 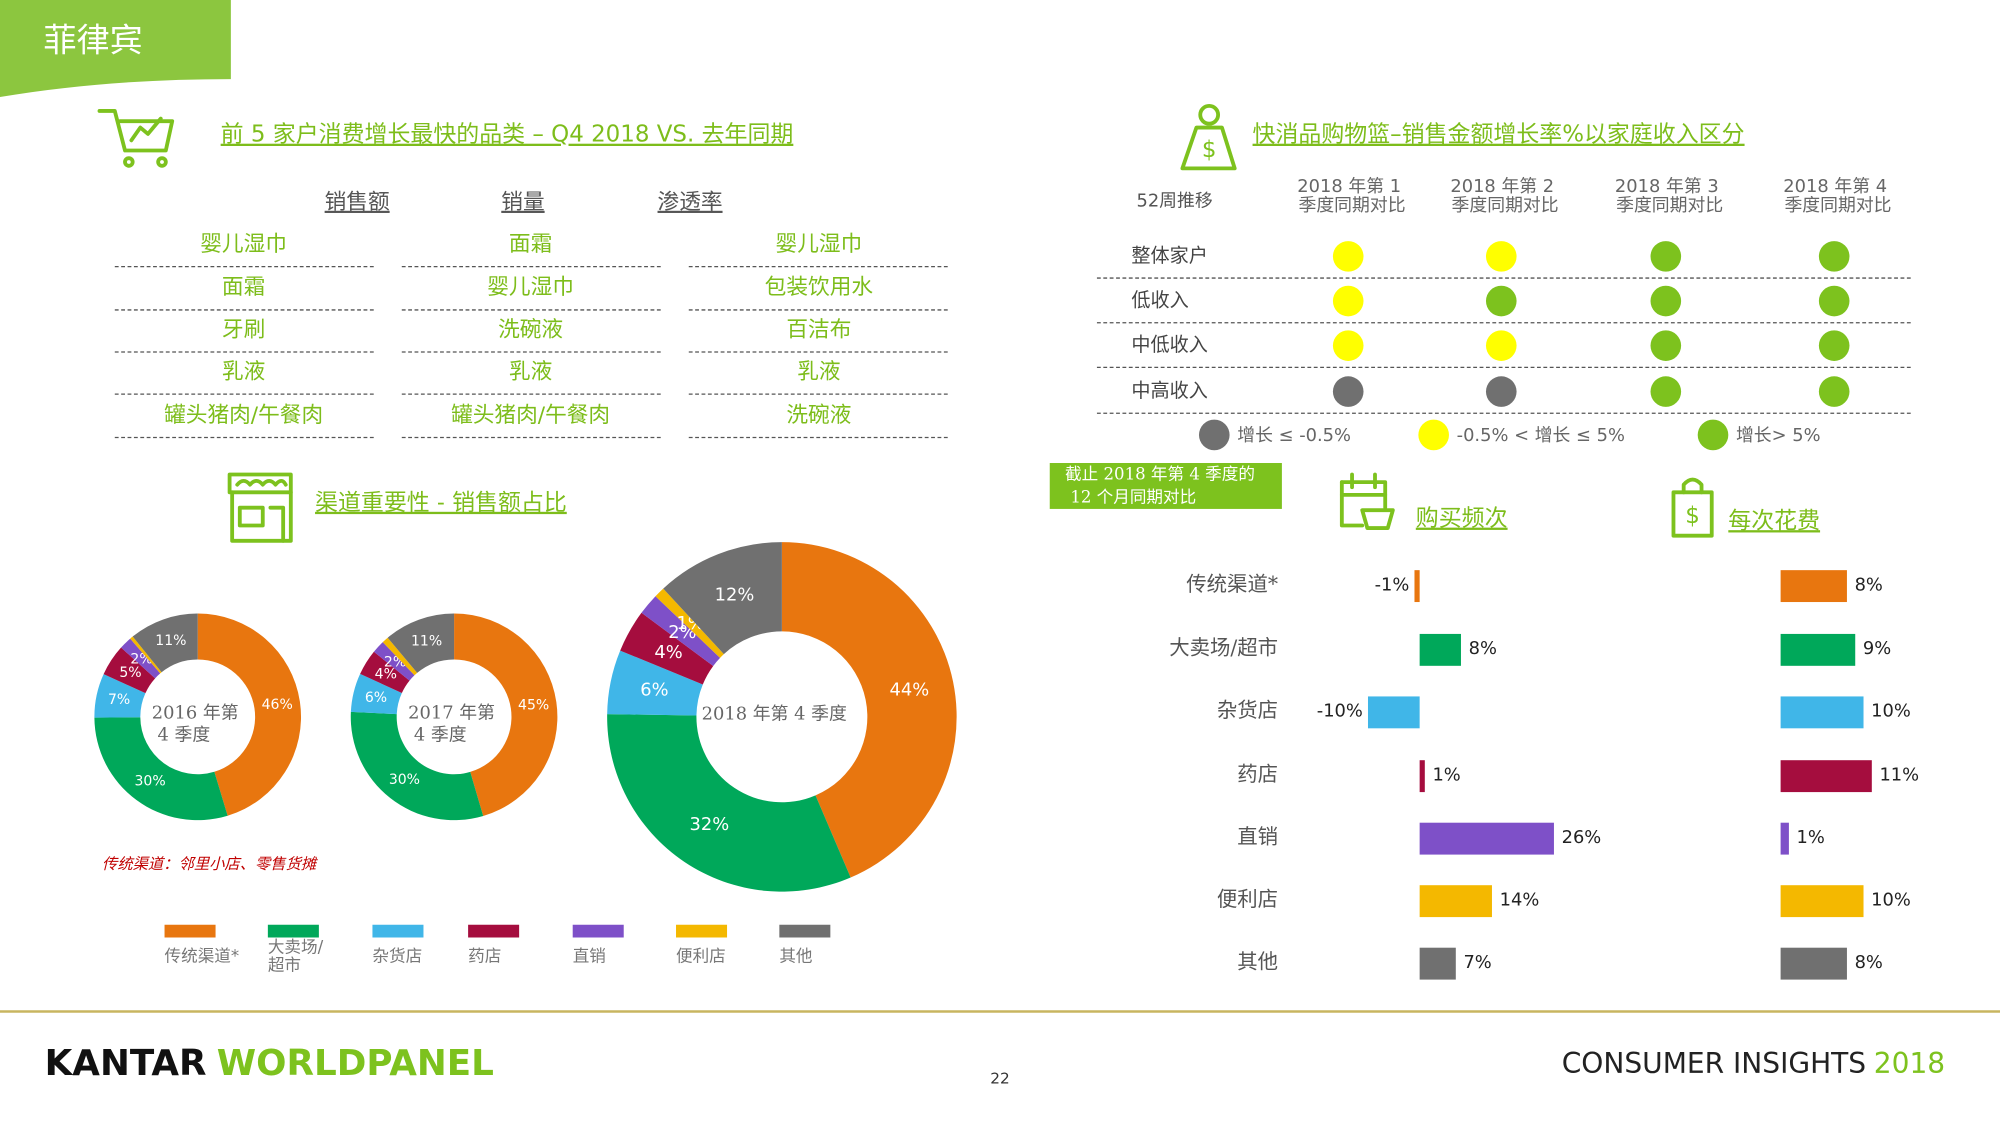 I want to click on data-label: 10%, so click(x=1891, y=900).